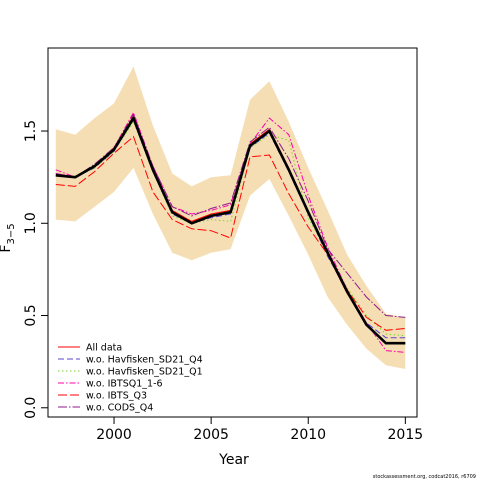 This screenshot has height=480, width=480. I want to click on y-axis-title-base: F, so click(7, 249).